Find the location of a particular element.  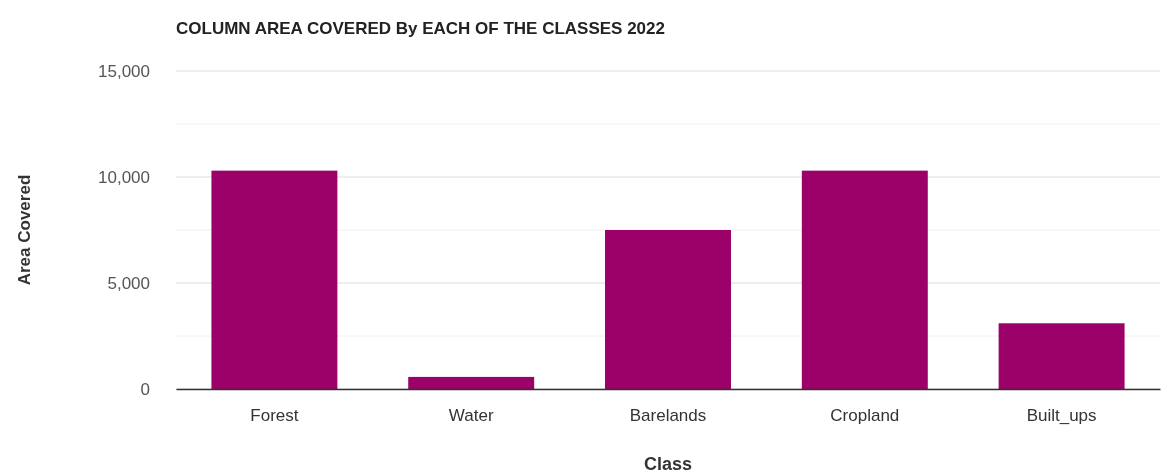

x-tick-label: Built_ups is located at coordinates (1061, 416).